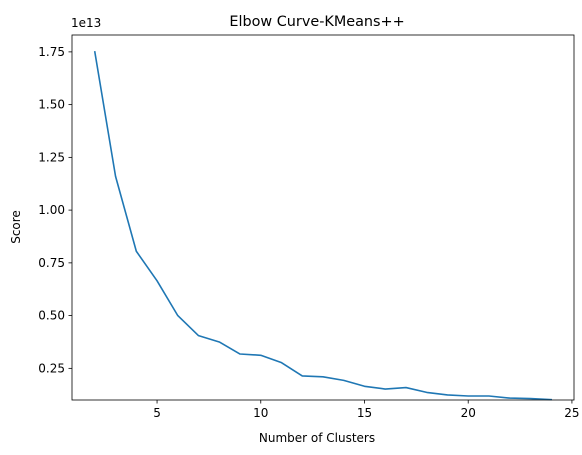 This screenshot has width=582, height=455. I want to click on y-tick-label: 1.75, so click(51, 52).